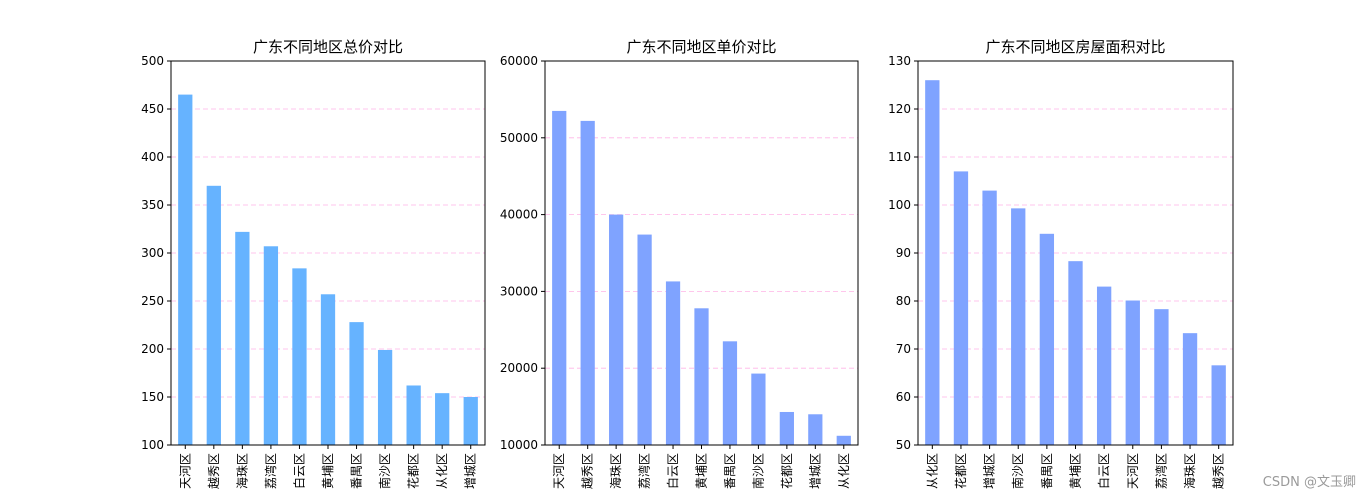 Image resolution: width=1370 pixels, height=500 pixels. I want to click on area-xtick-label: 黄埔区, so click(1076, 471).